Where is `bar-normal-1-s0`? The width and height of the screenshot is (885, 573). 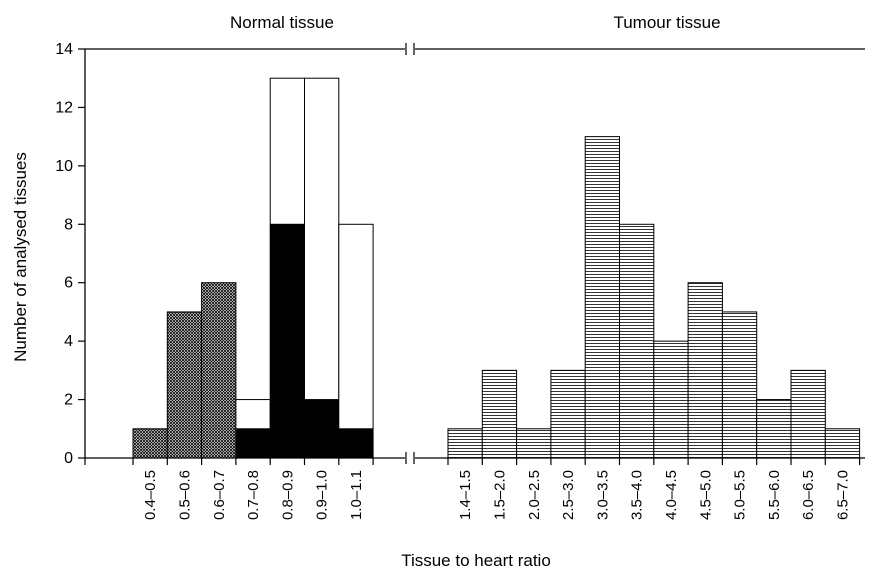 bar-normal-1-s0 is located at coordinates (184, 385).